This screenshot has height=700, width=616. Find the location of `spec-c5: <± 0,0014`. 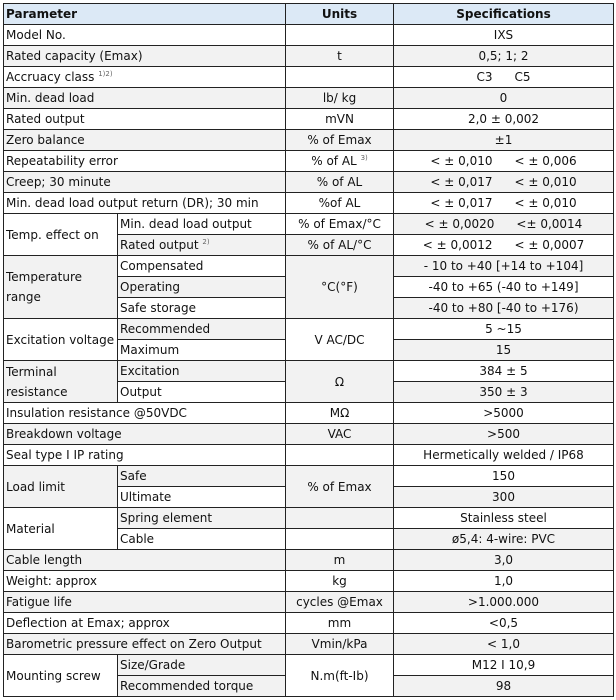

spec-c5: <± 0,0014 is located at coordinates (549, 224).